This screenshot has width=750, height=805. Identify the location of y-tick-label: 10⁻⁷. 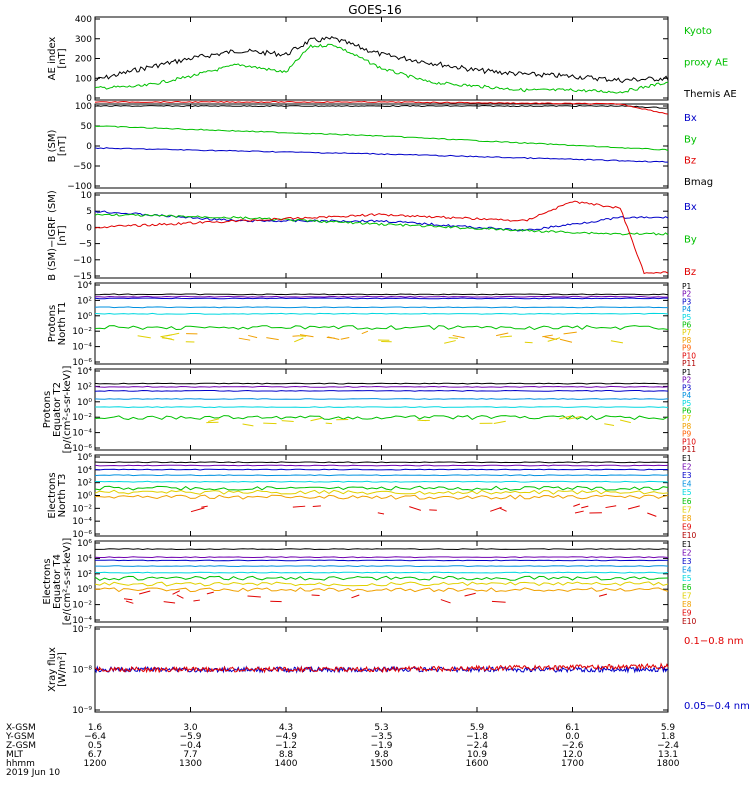
(82, 630).